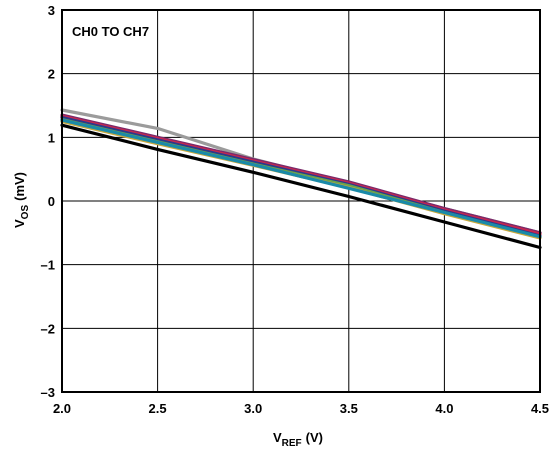 This screenshot has height=453, width=554. I want to click on annotation: CH0 TO CH7, so click(110, 31).